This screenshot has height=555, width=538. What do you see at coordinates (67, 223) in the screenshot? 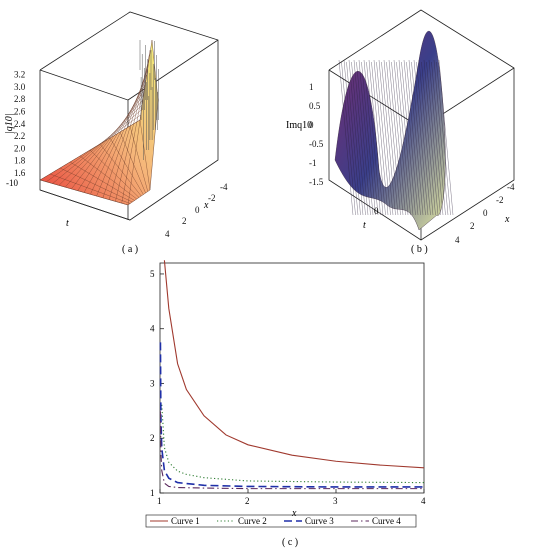
I see `t-axis-label-a: t` at bounding box center [67, 223].